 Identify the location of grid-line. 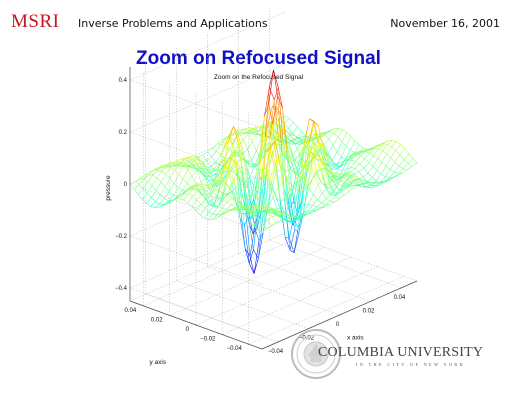
(211, 318).